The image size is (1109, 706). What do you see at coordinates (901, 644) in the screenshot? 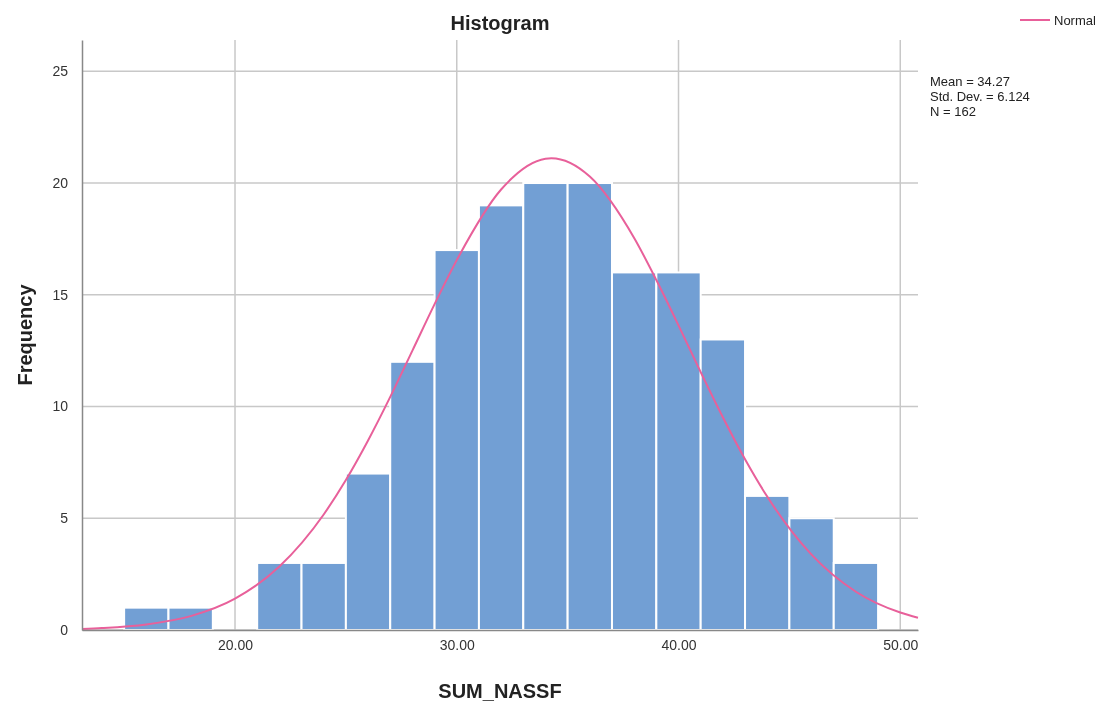
I see `x-tick-label: 50.00` at bounding box center [901, 644].